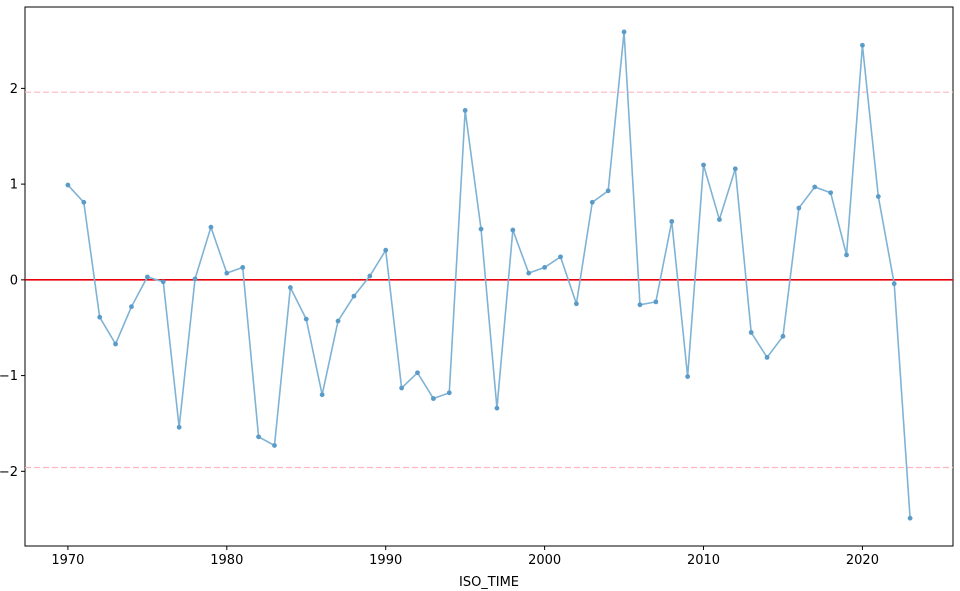 Image resolution: width=960 pixels, height=591 pixels. Describe the element at coordinates (385, 560) in the screenshot. I see `x-tick-label: 1990` at that location.